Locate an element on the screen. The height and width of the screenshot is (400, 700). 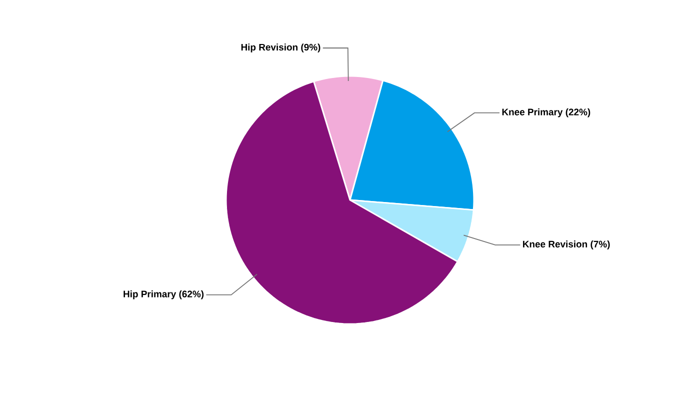
data-label: (9%) is located at coordinates (310, 48).